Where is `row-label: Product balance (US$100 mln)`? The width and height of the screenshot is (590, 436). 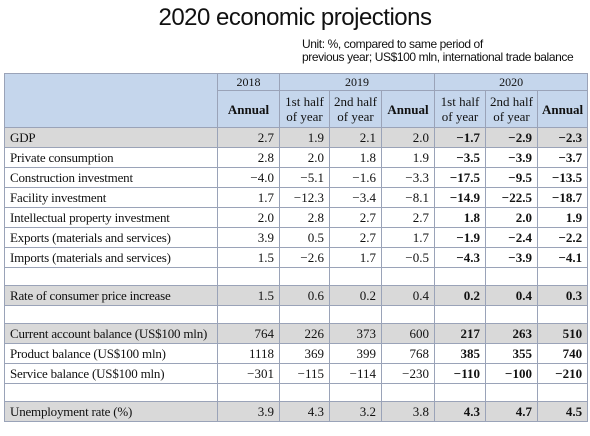
row-label: Product balance (US$100 mln) is located at coordinates (111, 353).